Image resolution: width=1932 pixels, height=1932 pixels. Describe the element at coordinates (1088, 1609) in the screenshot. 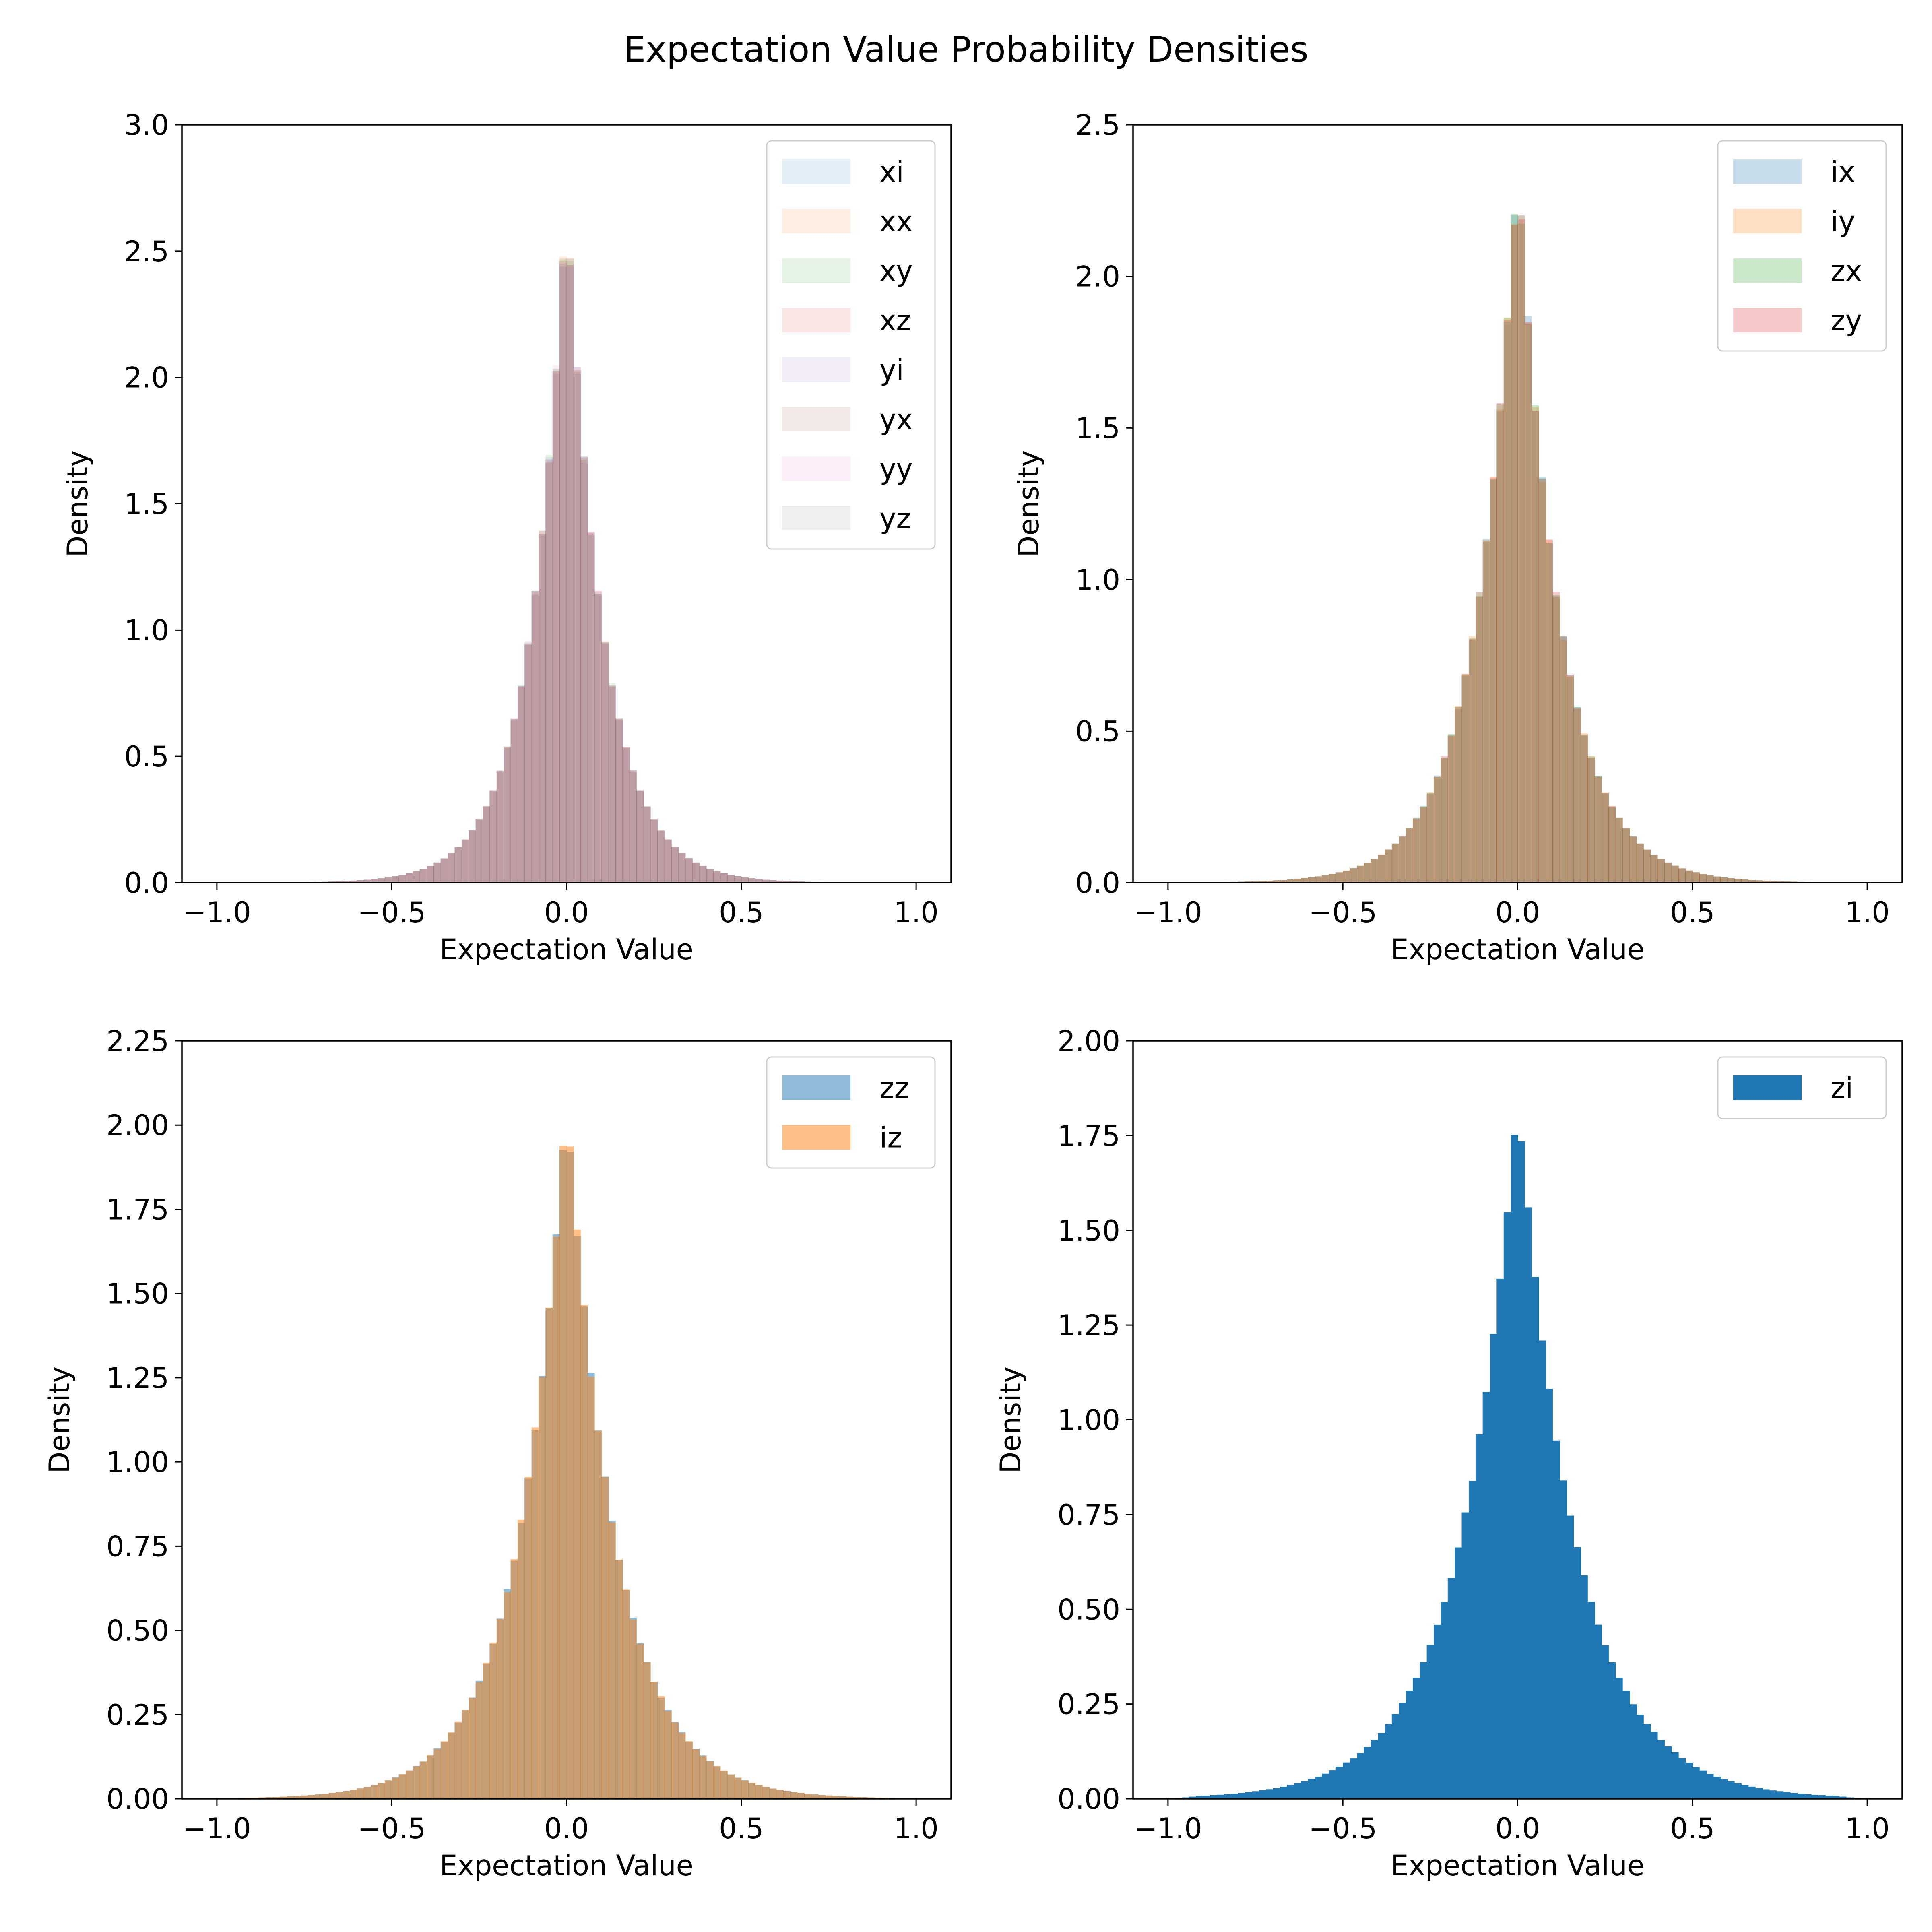

I see `y-tick-label: 0.50` at that location.